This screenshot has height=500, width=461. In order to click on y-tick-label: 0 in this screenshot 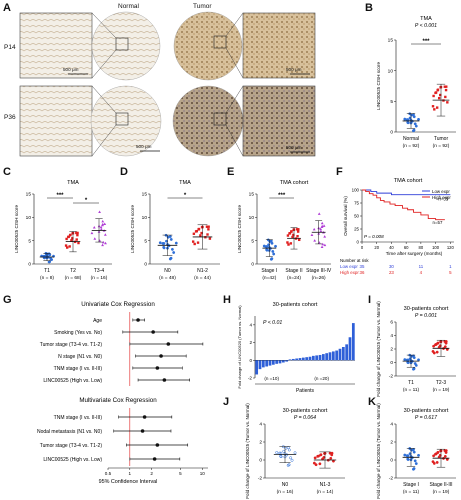, I will do `click(391, 363)`.